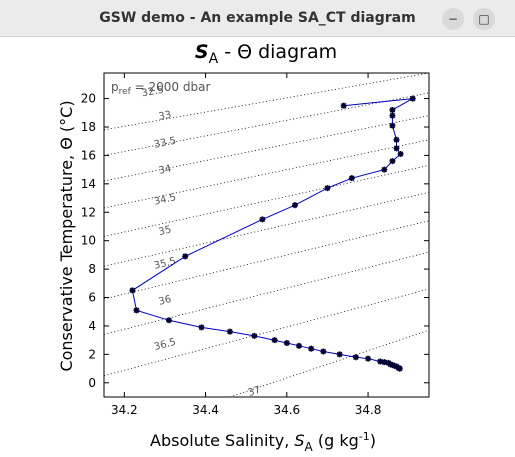 This screenshot has width=515, height=457. Describe the element at coordinates (88, 155) in the screenshot. I see `y-tick-label-8: 16` at that location.